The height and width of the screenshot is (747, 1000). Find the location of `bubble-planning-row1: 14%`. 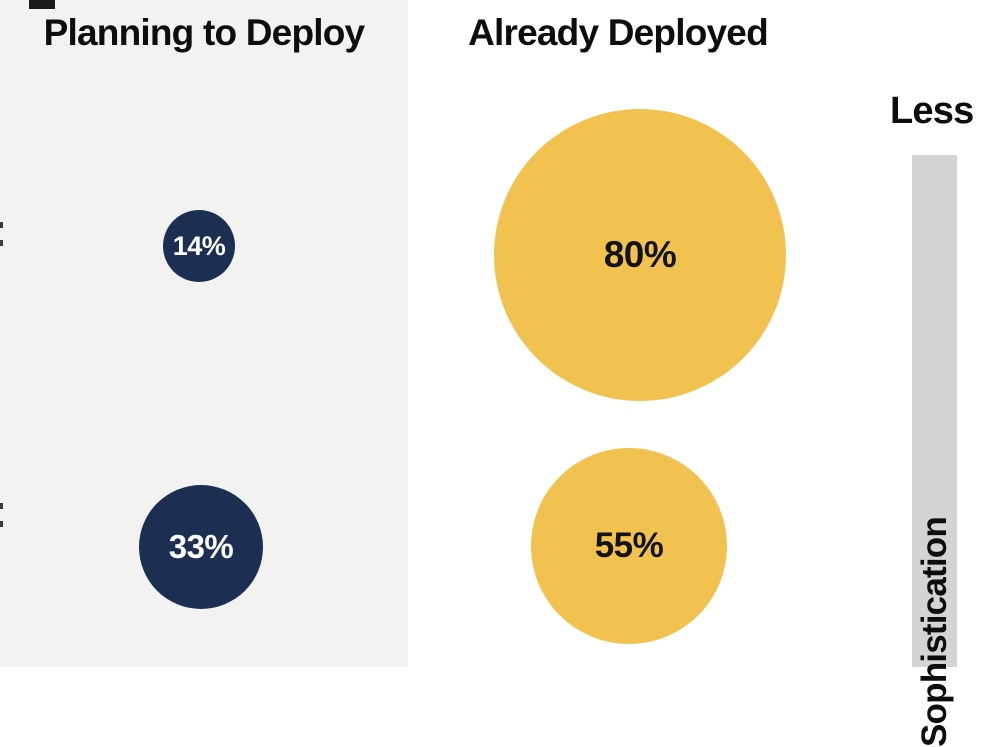

bubble-planning-row1: 14% is located at coordinates (199, 246).